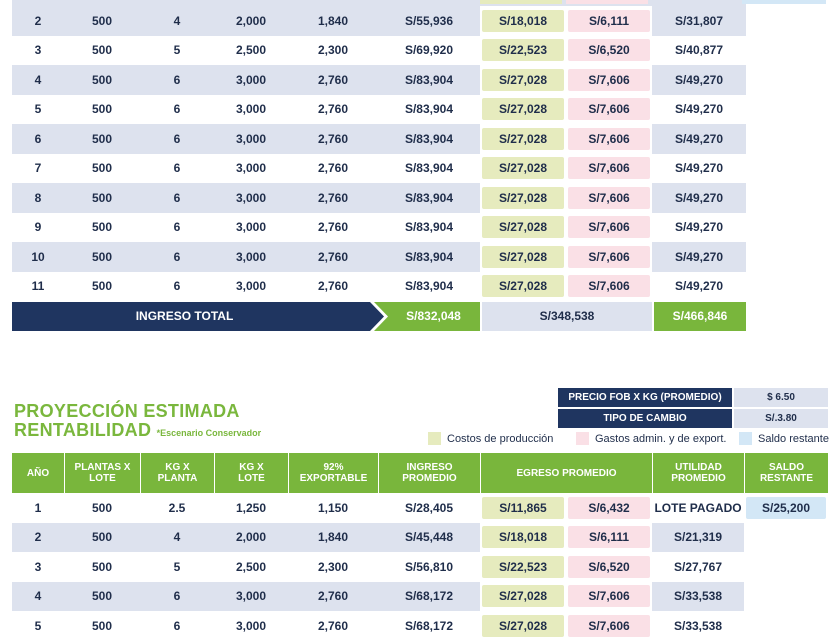 This screenshot has width=840, height=641. I want to click on egreso-cell: S/18,018, so click(523, 21).